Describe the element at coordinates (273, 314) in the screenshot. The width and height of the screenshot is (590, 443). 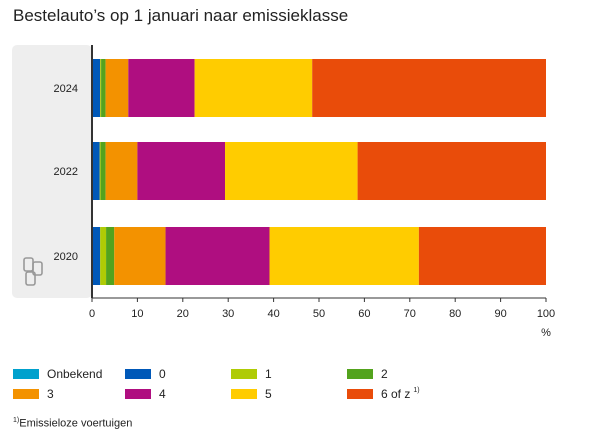
I see `x-tick-label-40: 40` at that location.